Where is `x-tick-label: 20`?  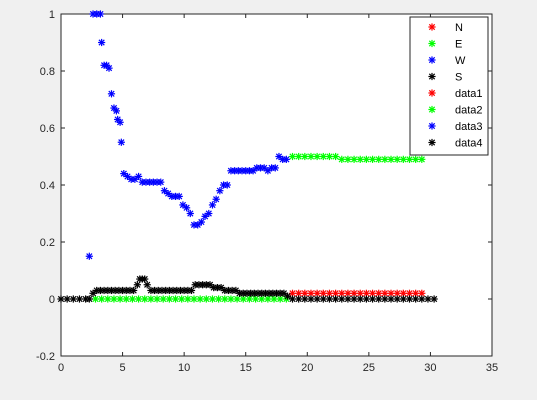
x-tick-label: 20 is located at coordinates (307, 368).